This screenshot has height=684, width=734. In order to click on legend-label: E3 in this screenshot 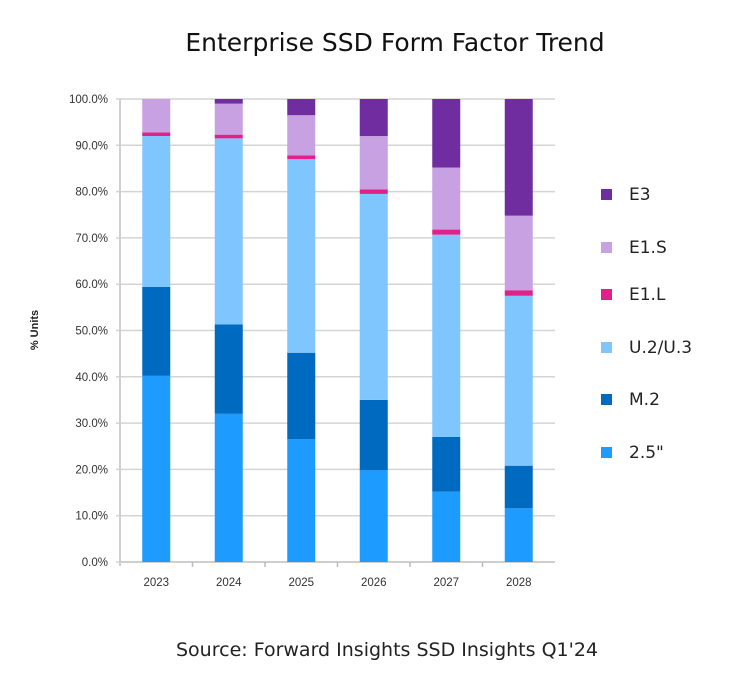, I will do `click(640, 195)`.